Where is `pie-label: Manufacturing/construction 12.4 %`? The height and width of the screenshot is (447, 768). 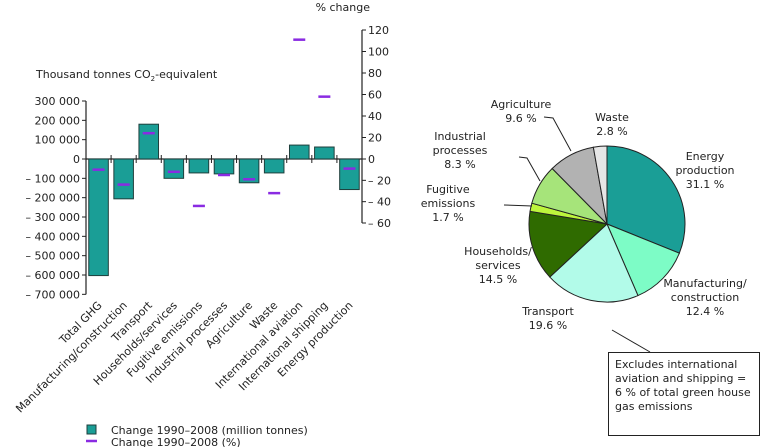
pie-label: Manufacturing/construction 12.4 % is located at coordinates (705, 297).